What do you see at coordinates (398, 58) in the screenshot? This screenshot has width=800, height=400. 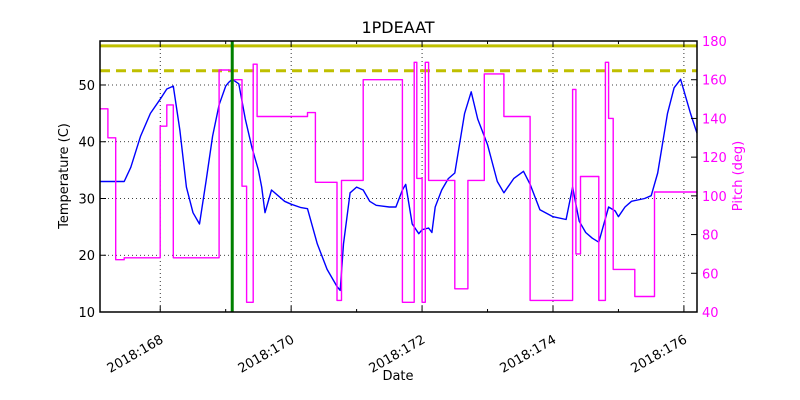 I see `limit-lines` at bounding box center [398, 58].